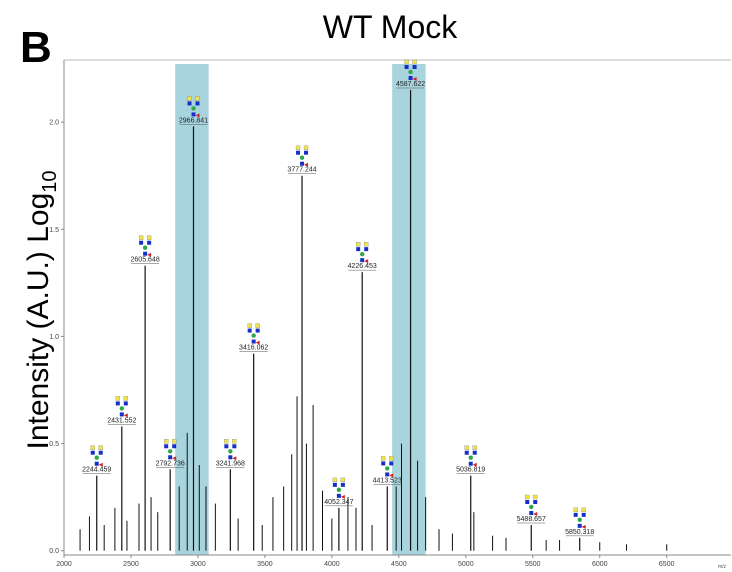 The image size is (732, 572). Describe the element at coordinates (193, 120) in the screenshot. I see `peak-label: 2966.841` at that location.